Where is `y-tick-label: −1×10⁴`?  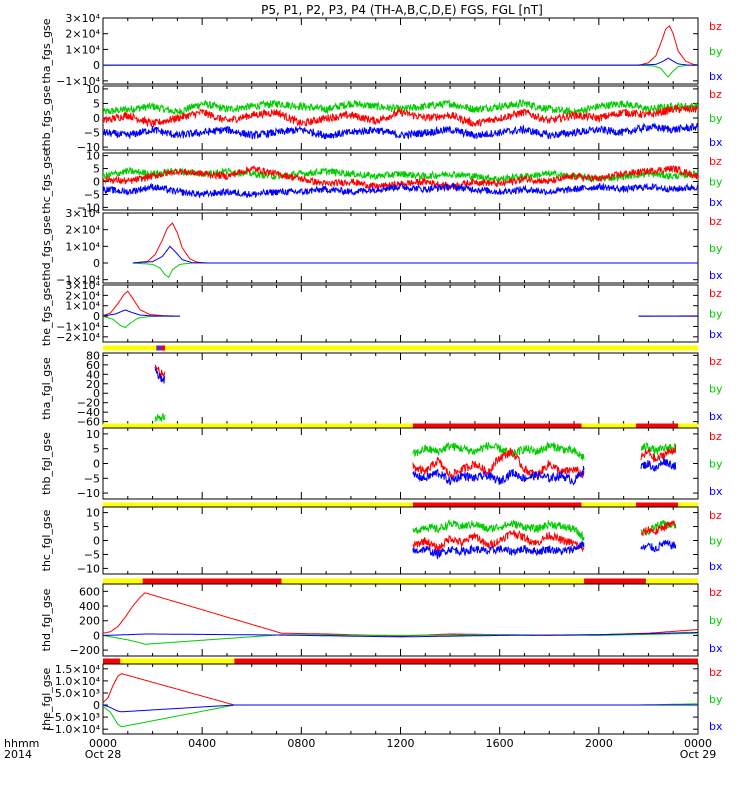 y-tick-label: −1×10⁴ is located at coordinates (78, 280).